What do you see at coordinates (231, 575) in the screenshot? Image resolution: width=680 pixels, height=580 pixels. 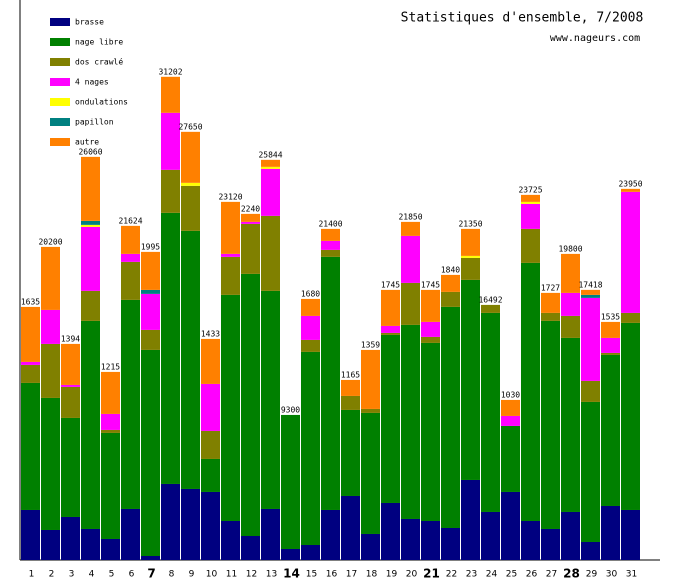 I see `x-tick-label: 11` at bounding box center [231, 575].